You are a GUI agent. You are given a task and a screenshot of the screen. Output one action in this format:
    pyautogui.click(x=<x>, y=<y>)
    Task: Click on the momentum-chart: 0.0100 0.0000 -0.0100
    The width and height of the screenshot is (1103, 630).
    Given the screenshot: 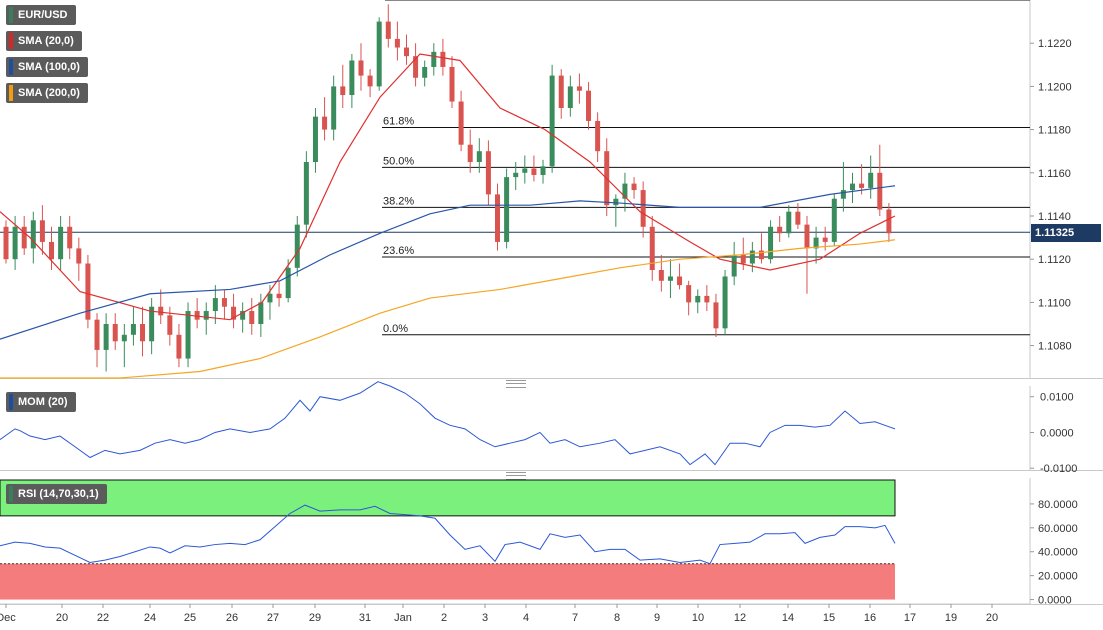 What is the action you would take?
    pyautogui.click(x=551, y=428)
    